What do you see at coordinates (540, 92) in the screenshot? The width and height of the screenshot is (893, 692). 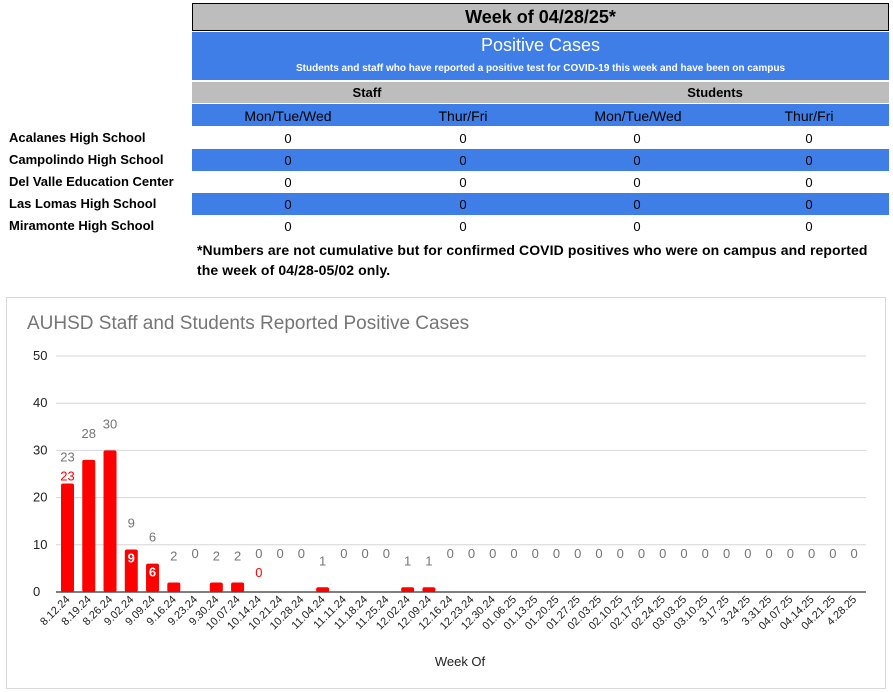 I see `group-header-row: Staff Students` at bounding box center [540, 92].